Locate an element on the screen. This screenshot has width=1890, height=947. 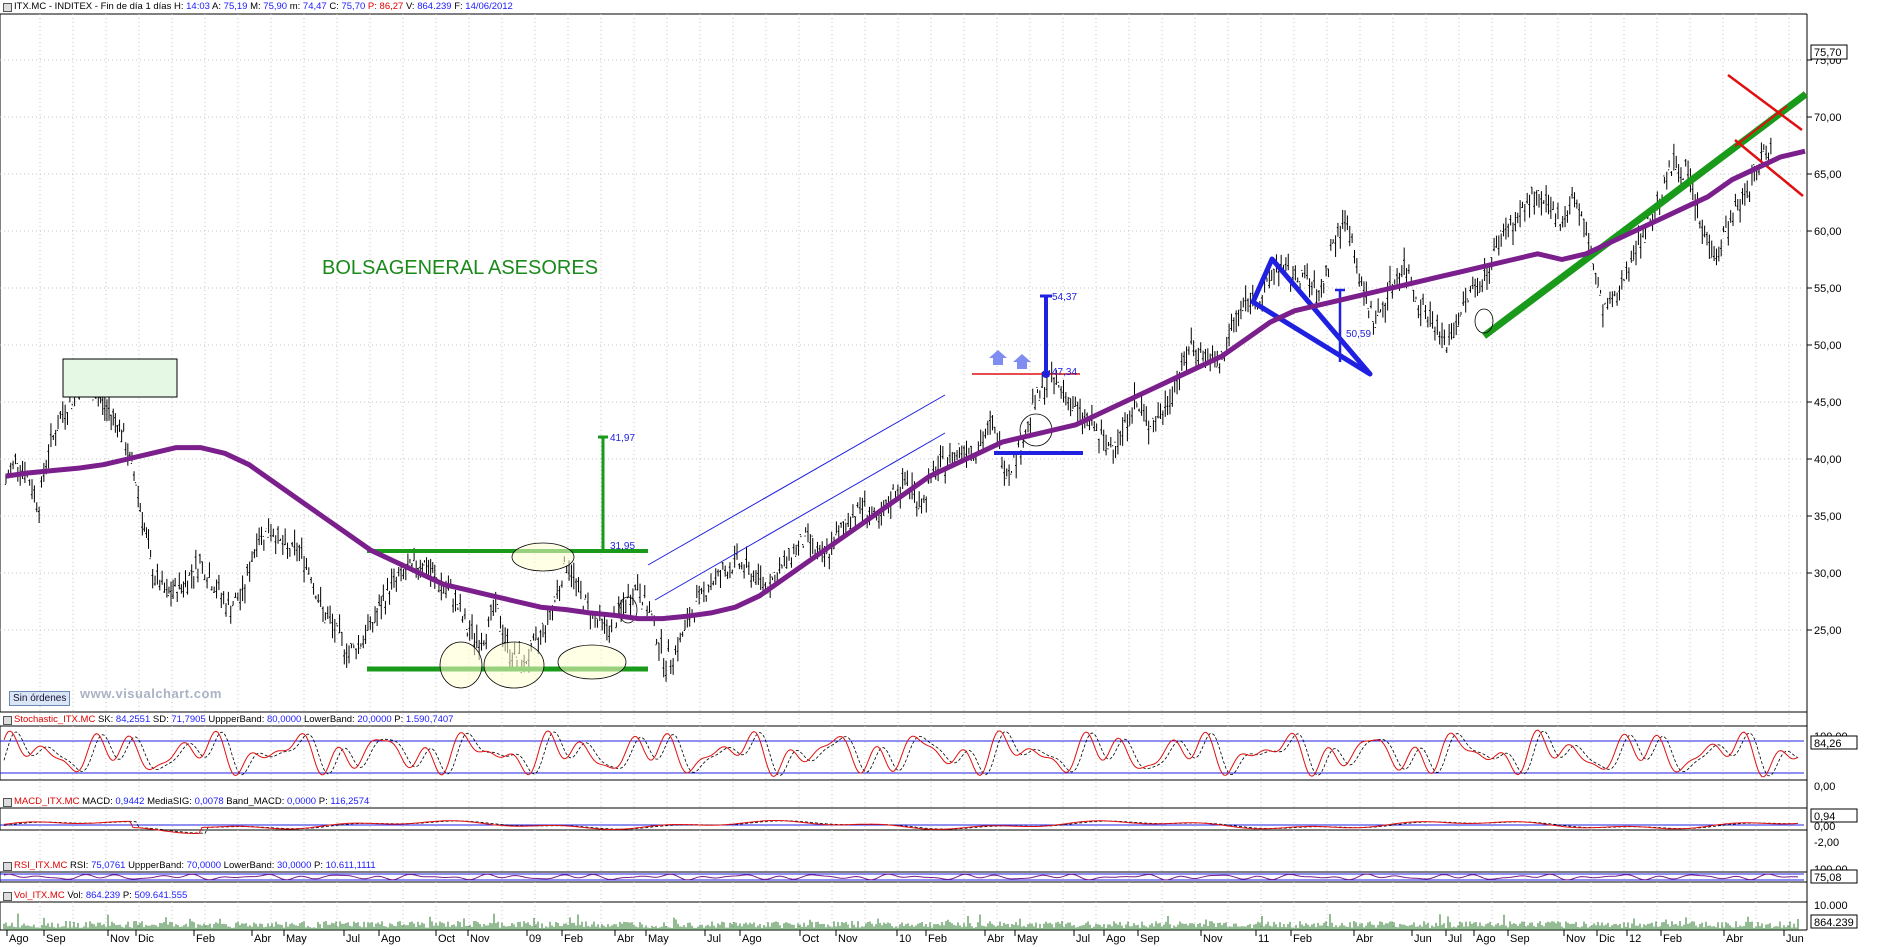
v-value: 864.239 is located at coordinates (434, 6).